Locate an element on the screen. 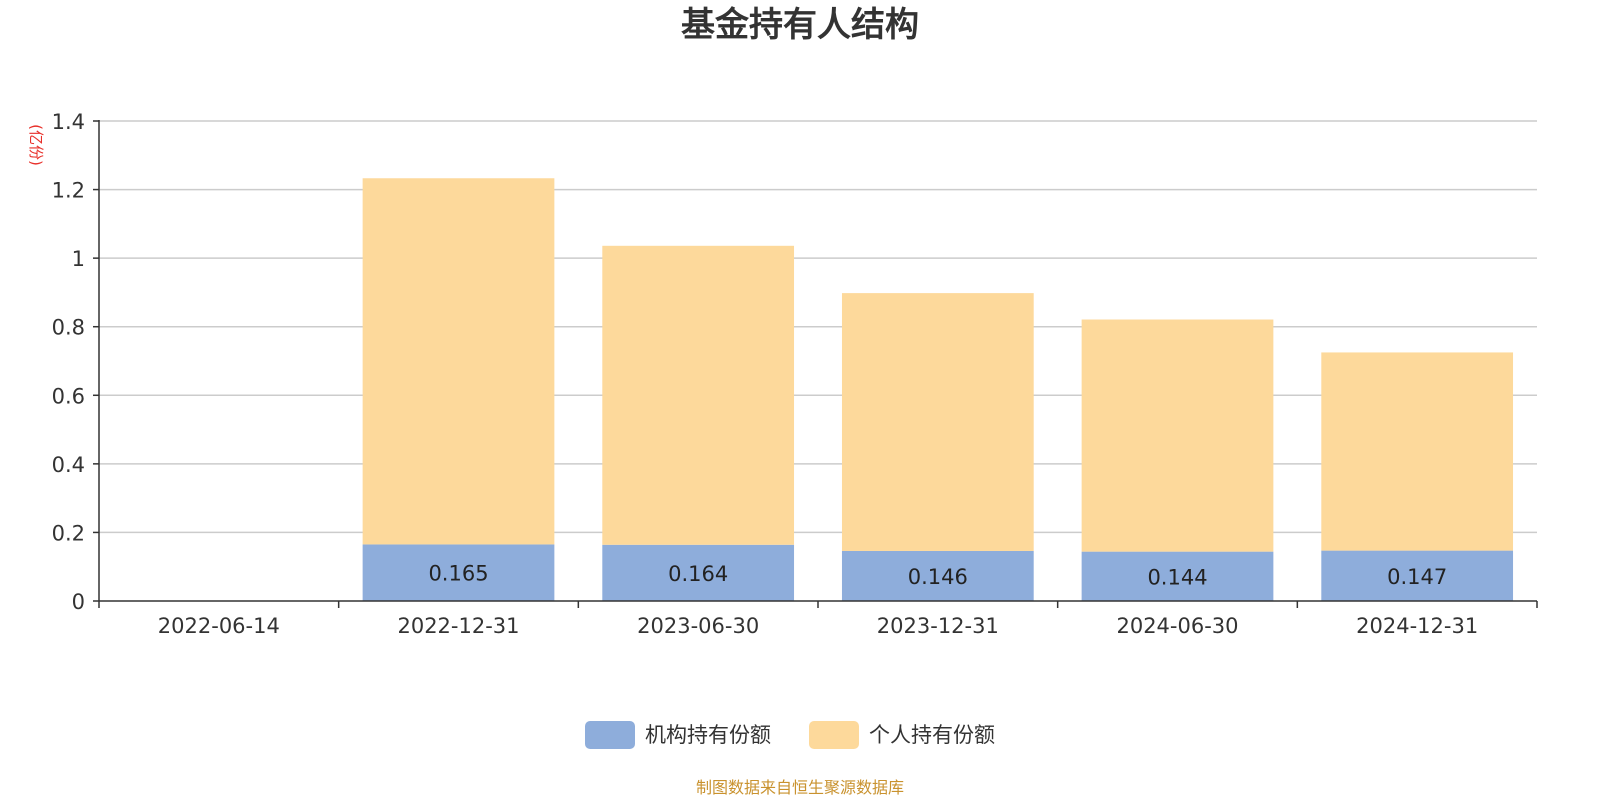  y-tick-label: 1 is located at coordinates (78, 259).